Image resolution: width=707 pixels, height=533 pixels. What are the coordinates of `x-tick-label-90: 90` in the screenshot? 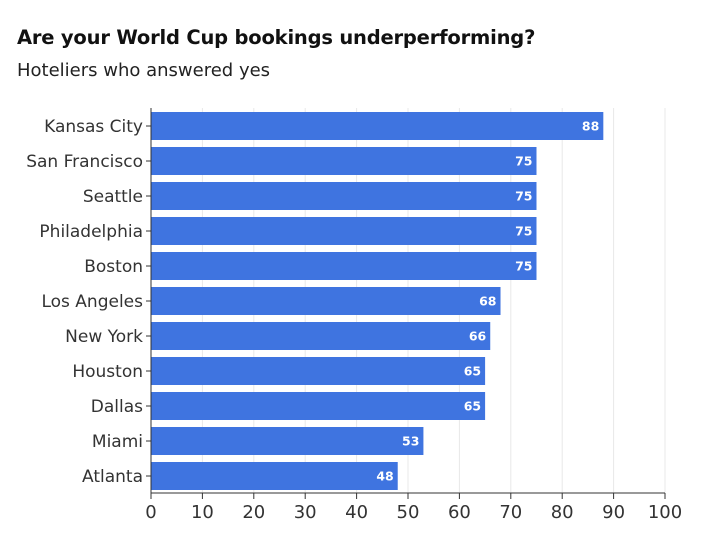 It's located at (613, 512).